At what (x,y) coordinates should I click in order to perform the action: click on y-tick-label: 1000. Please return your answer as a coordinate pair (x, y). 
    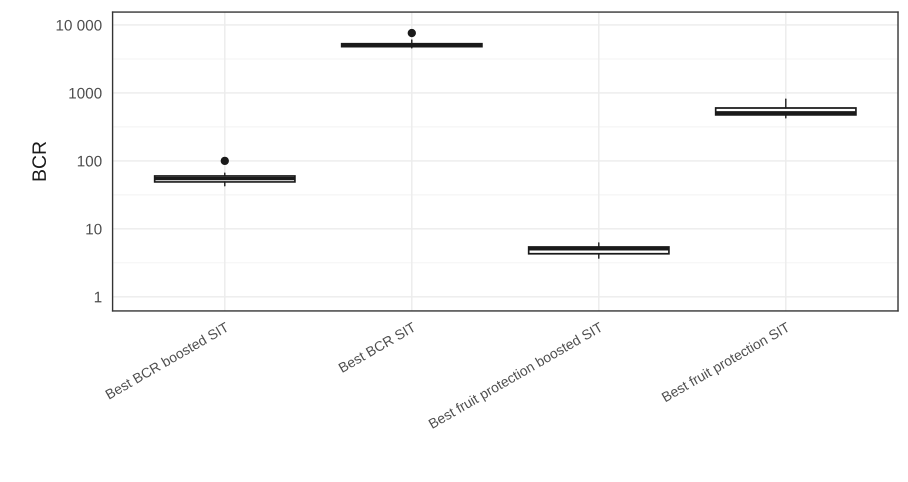
    Looking at the image, I should click on (85, 93).